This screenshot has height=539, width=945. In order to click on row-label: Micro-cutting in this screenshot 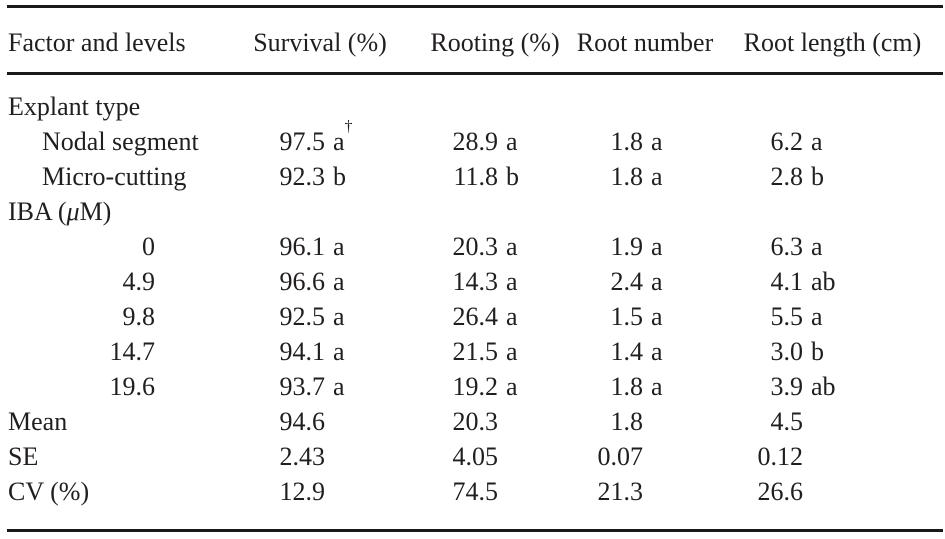, I will do `click(114, 176)`.